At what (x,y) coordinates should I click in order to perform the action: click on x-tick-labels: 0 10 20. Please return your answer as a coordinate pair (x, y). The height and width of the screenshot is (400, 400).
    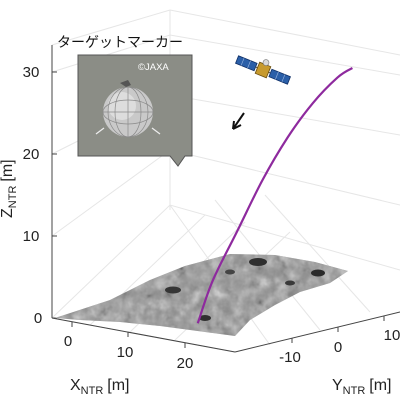
    Looking at the image, I should click on (129, 352).